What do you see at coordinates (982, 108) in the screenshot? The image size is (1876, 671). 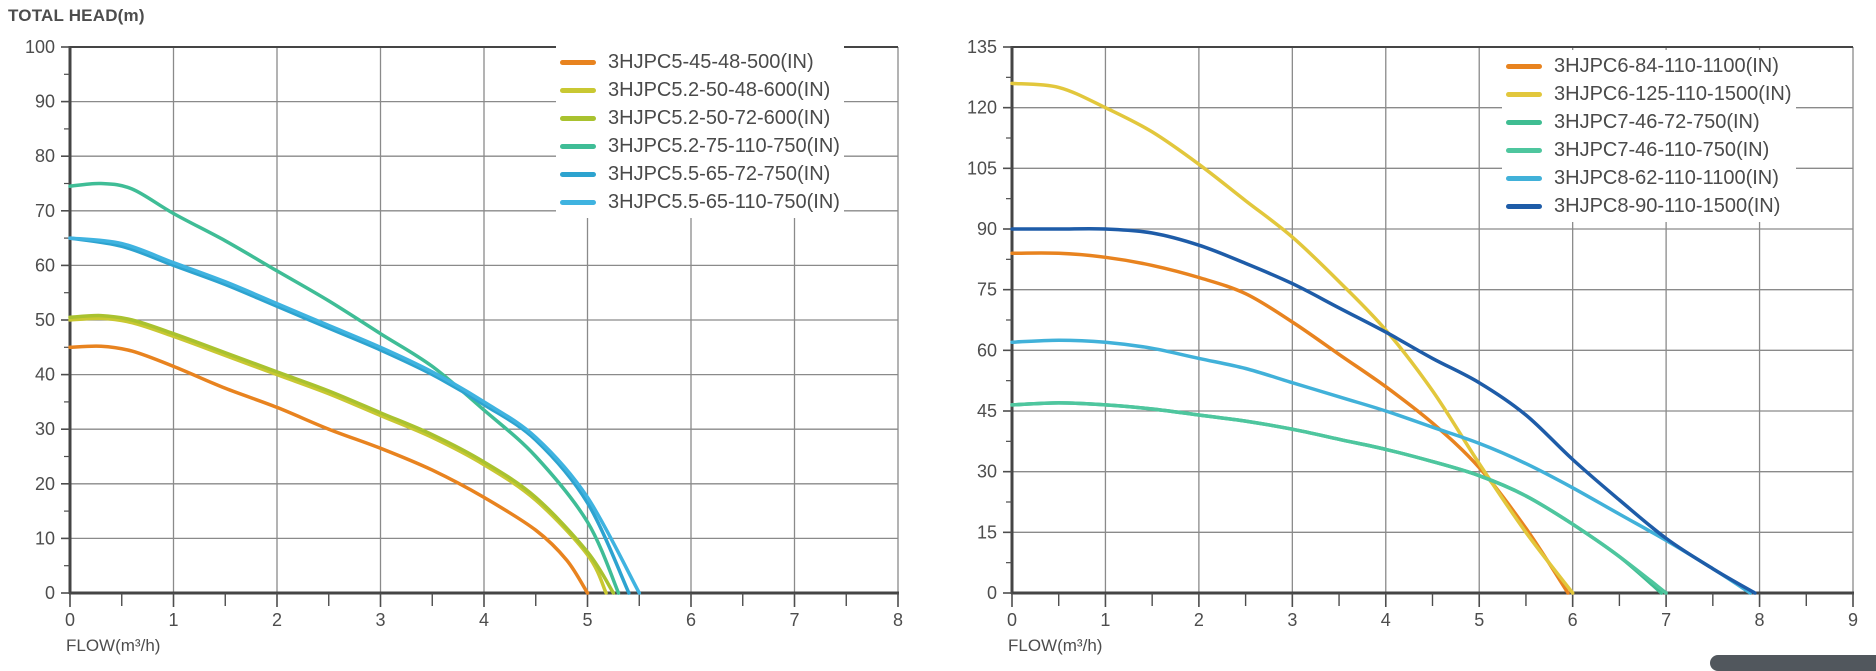 I see `y-tick-label: 120` at bounding box center [982, 108].